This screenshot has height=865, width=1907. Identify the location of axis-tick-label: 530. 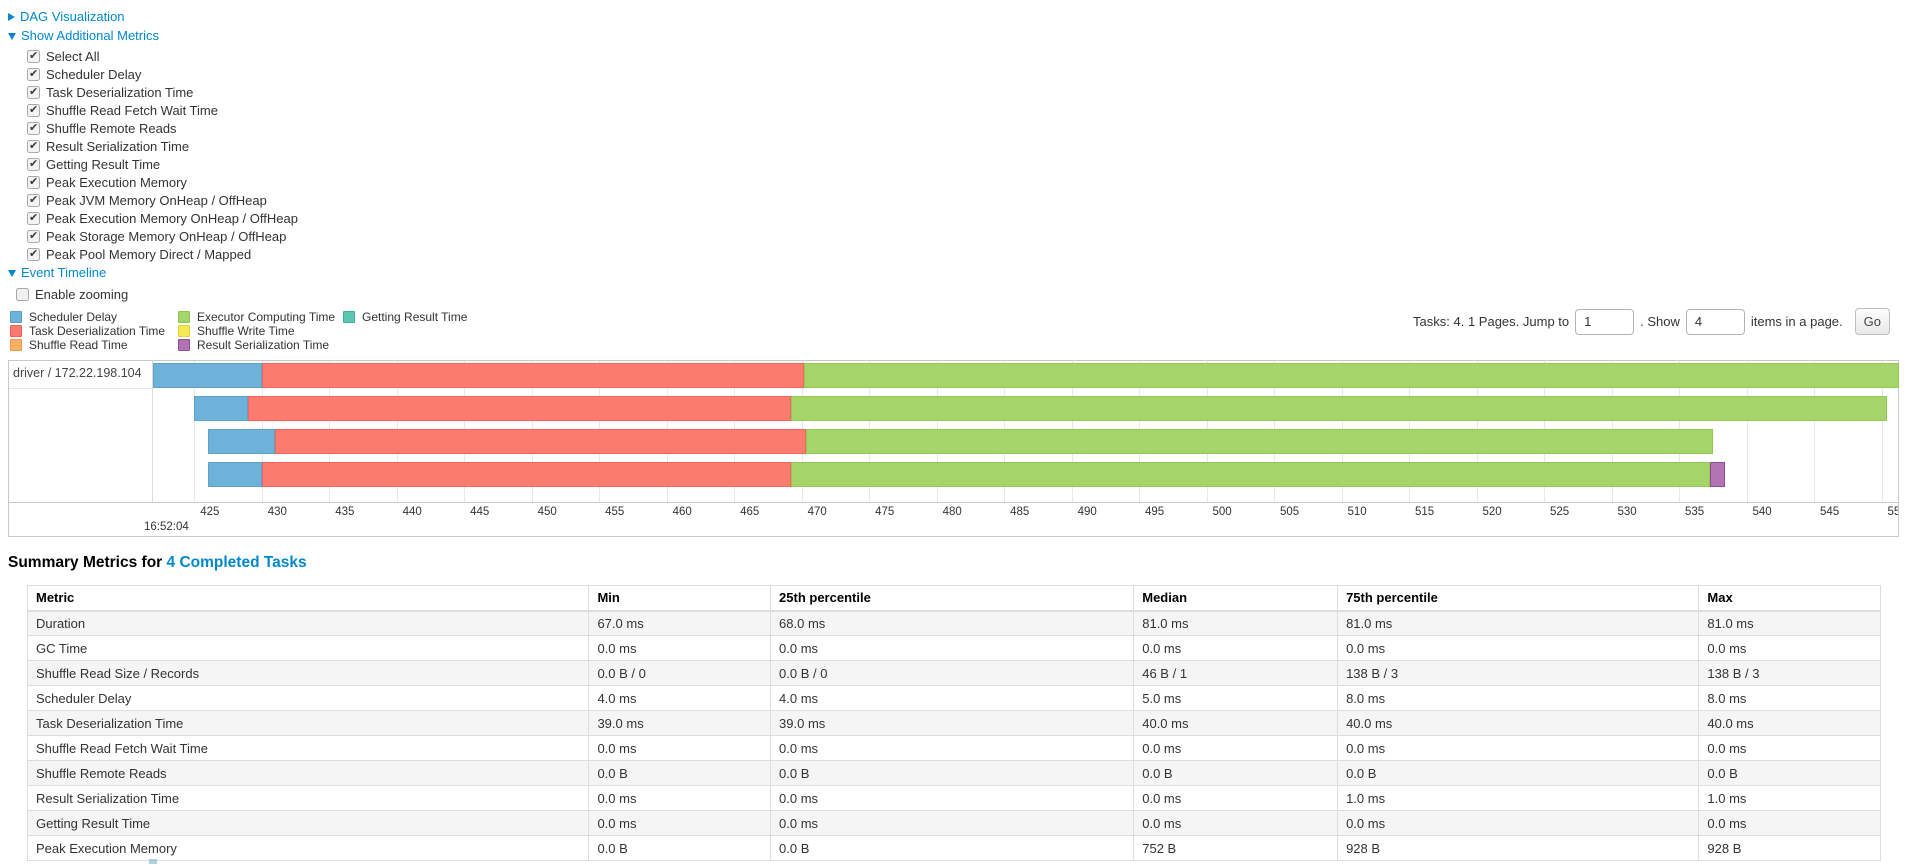
(1627, 512).